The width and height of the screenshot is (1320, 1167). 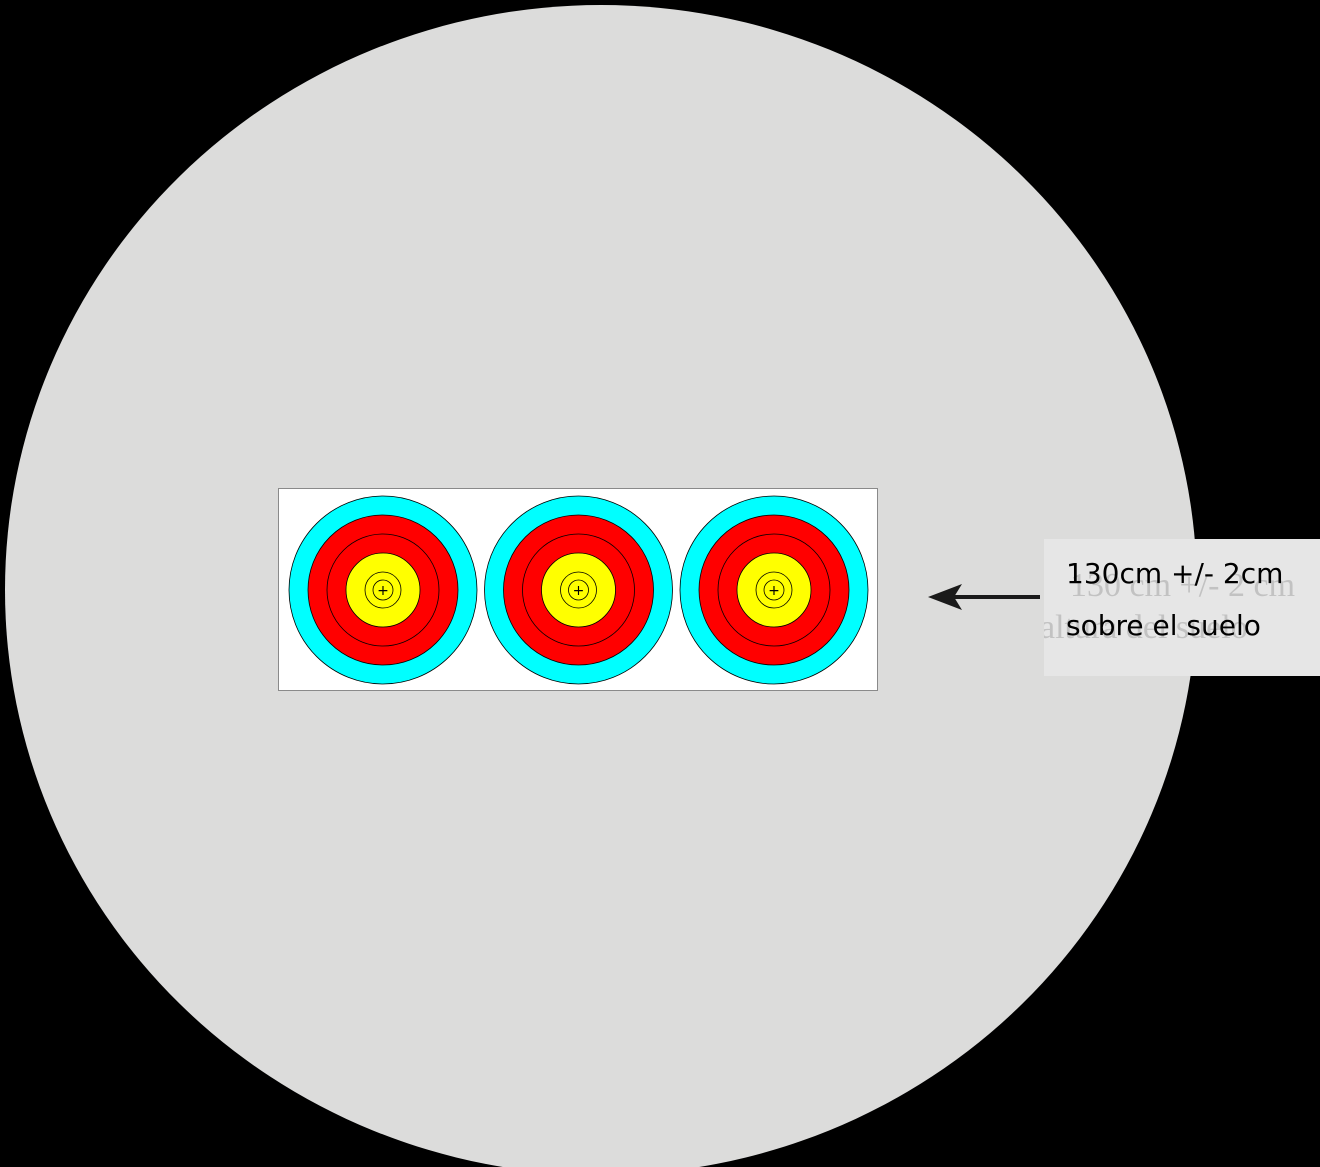 I want to click on arrow-head, so click(x=945, y=597).